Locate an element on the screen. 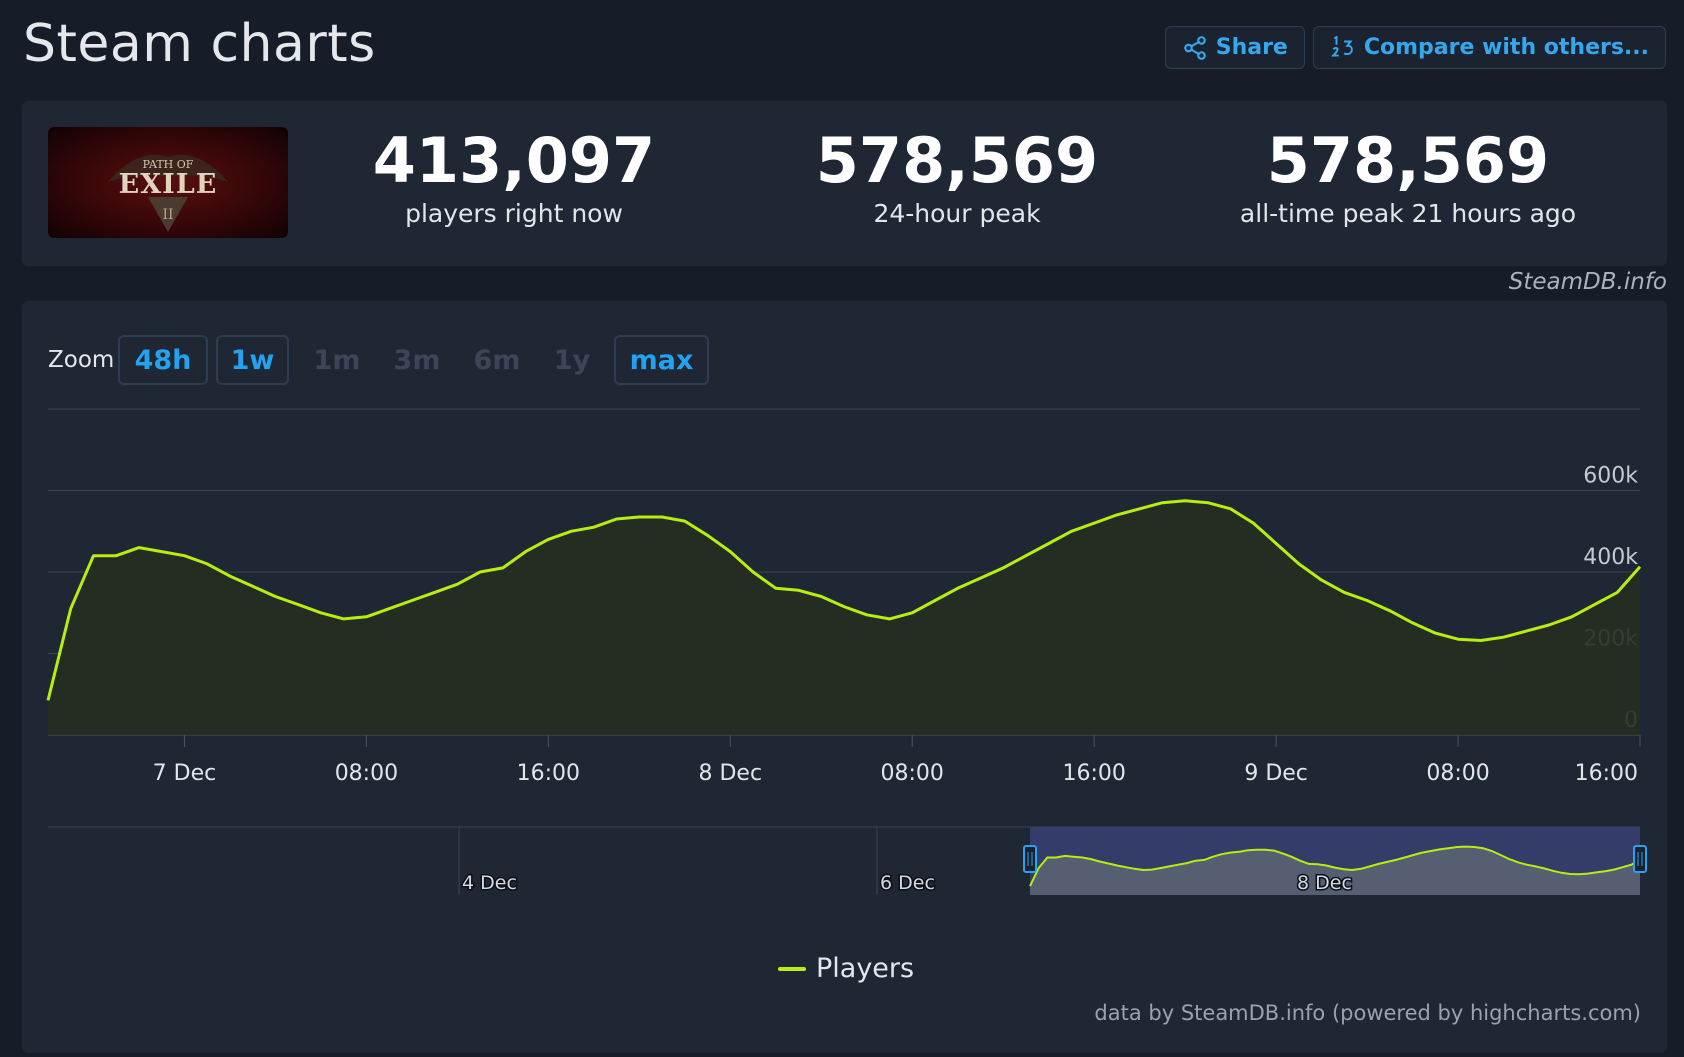  zoom-label: Zoom is located at coordinates (81, 360).